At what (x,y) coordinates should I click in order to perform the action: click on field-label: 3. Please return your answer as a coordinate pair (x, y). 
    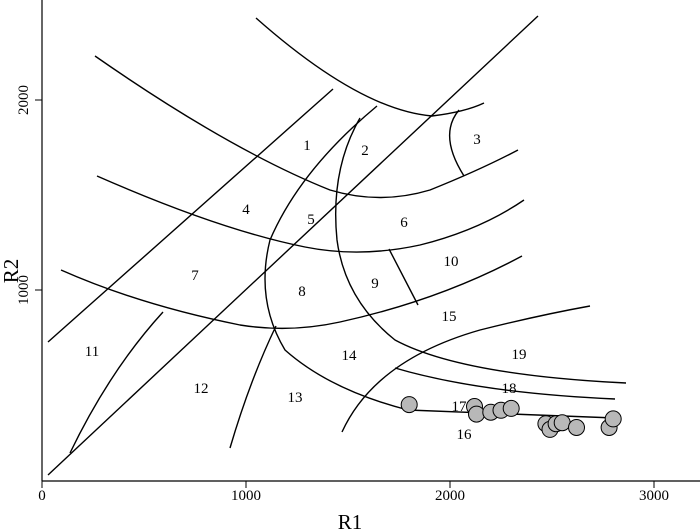
    Looking at the image, I should click on (477, 140).